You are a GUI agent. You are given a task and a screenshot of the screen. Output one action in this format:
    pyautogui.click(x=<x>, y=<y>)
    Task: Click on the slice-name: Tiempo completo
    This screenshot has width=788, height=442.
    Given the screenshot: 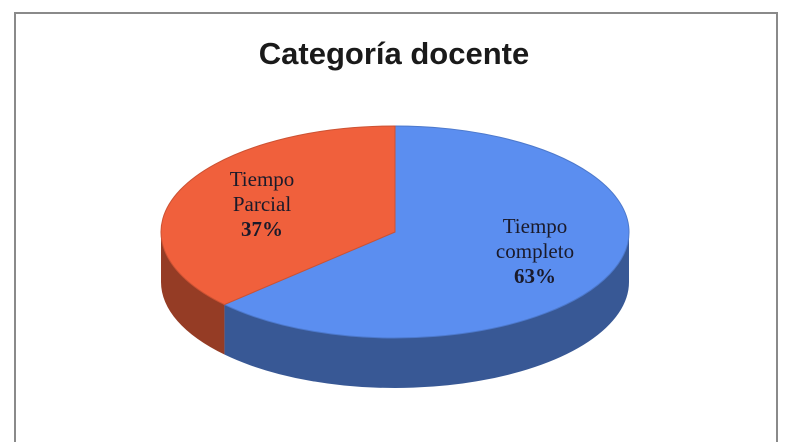 What is the action you would take?
    pyautogui.click(x=535, y=238)
    